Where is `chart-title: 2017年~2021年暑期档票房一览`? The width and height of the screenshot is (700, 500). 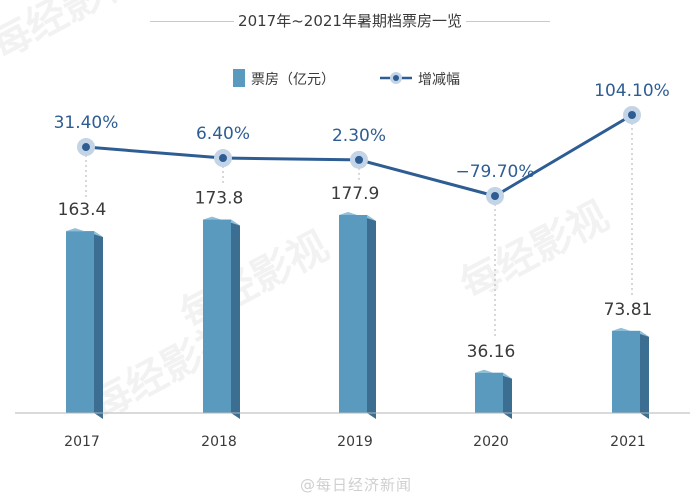
chart-title: 2017年~2021年暑期档票房一览 is located at coordinates (350, 21).